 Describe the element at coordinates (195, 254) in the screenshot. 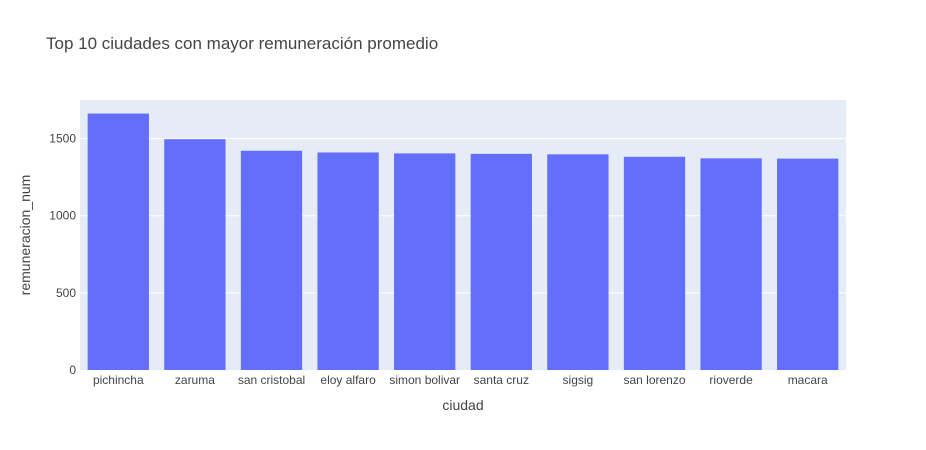

I see `bar-zaruma` at that location.